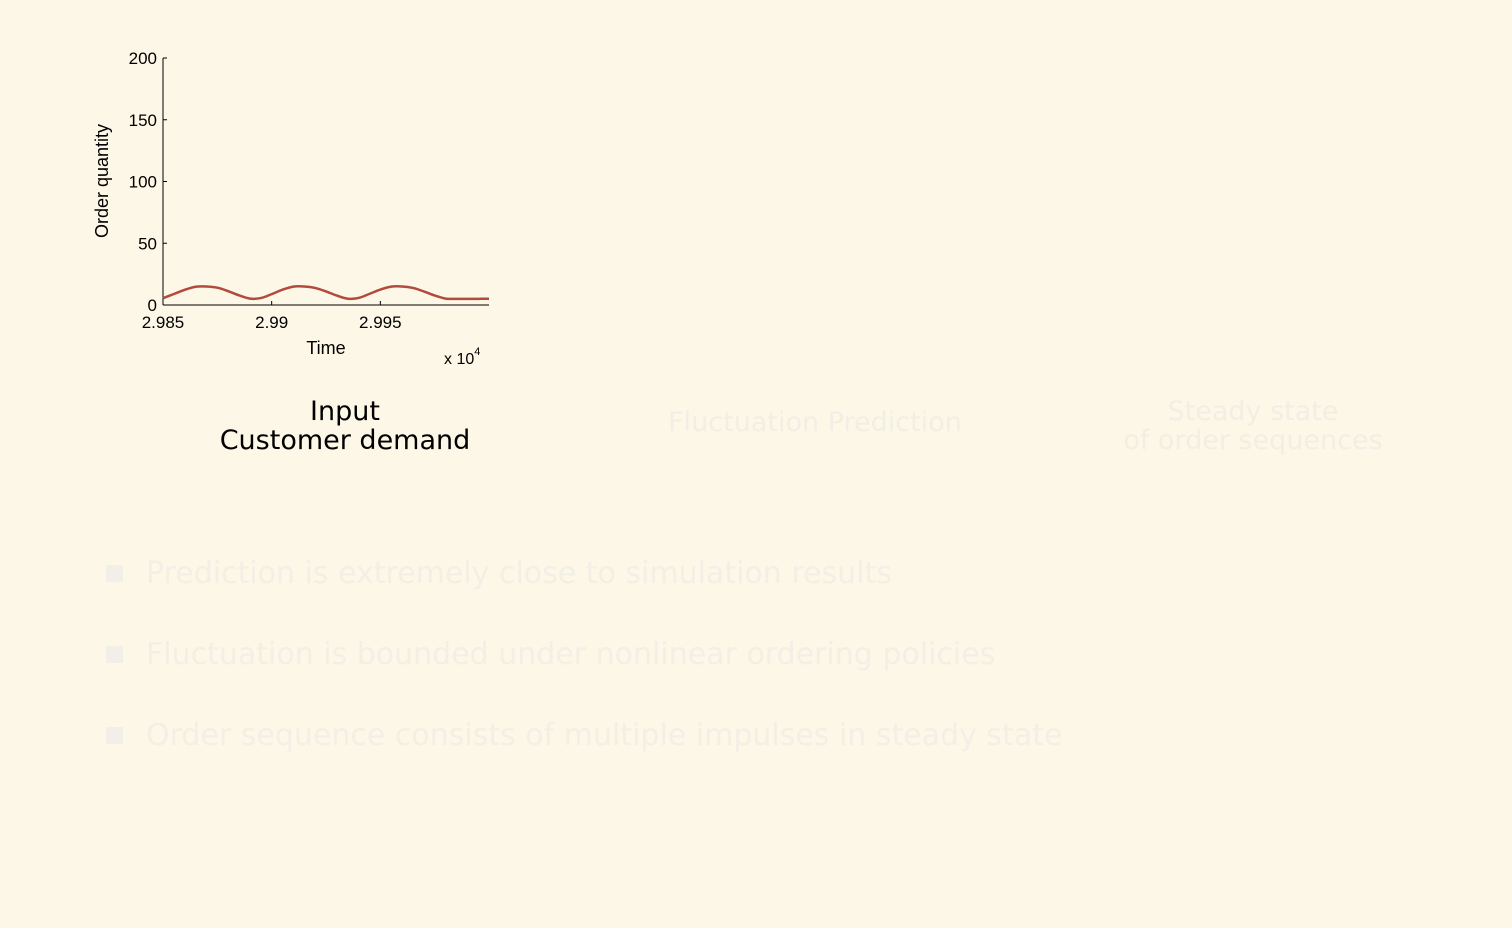 This screenshot has height=928, width=1512. What do you see at coordinates (380, 322) in the screenshot?
I see `x-tick-label: 2.995` at bounding box center [380, 322].